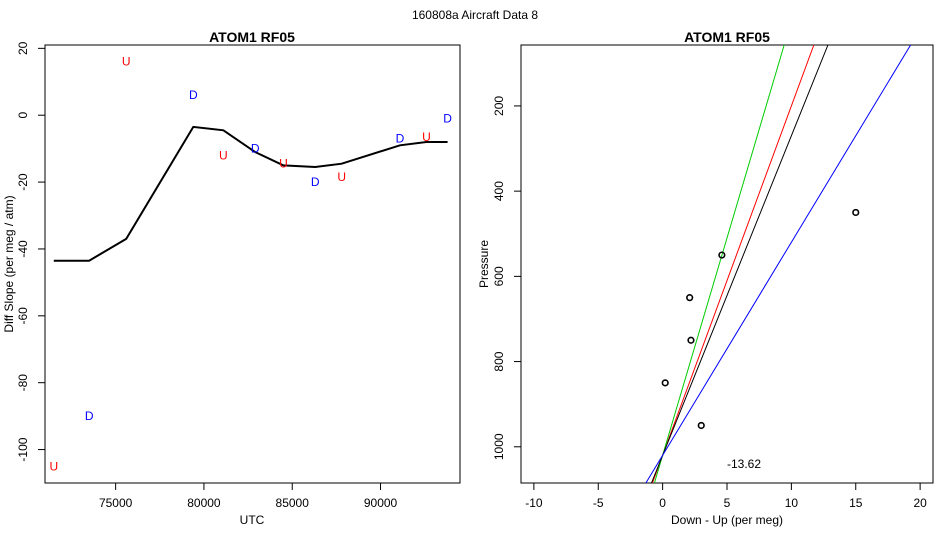 The height and width of the screenshot is (550, 950). I want to click on left-x-tick-label: 90000, so click(381, 503).